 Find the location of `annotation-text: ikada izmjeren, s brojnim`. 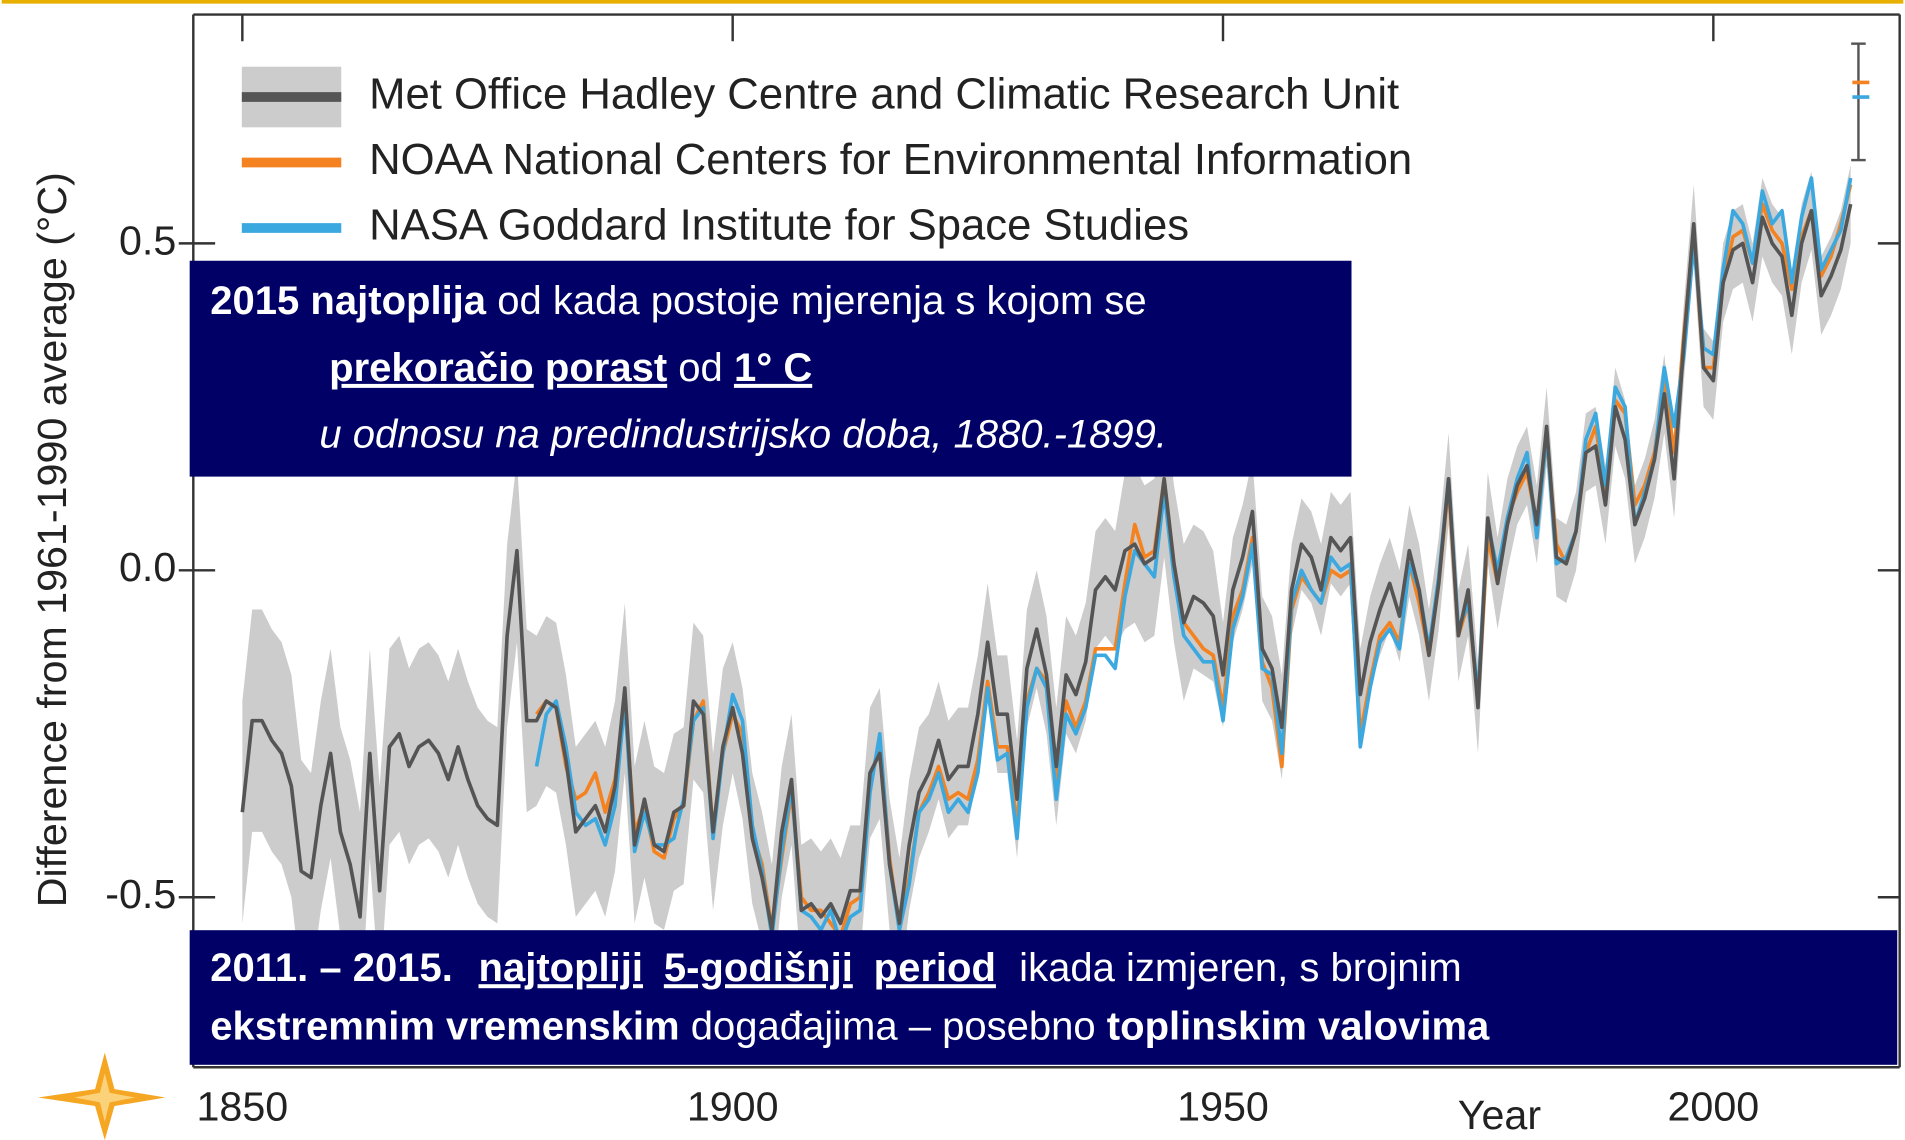

annotation-text: ikada izmjeren, s brojnim is located at coordinates (1240, 968).